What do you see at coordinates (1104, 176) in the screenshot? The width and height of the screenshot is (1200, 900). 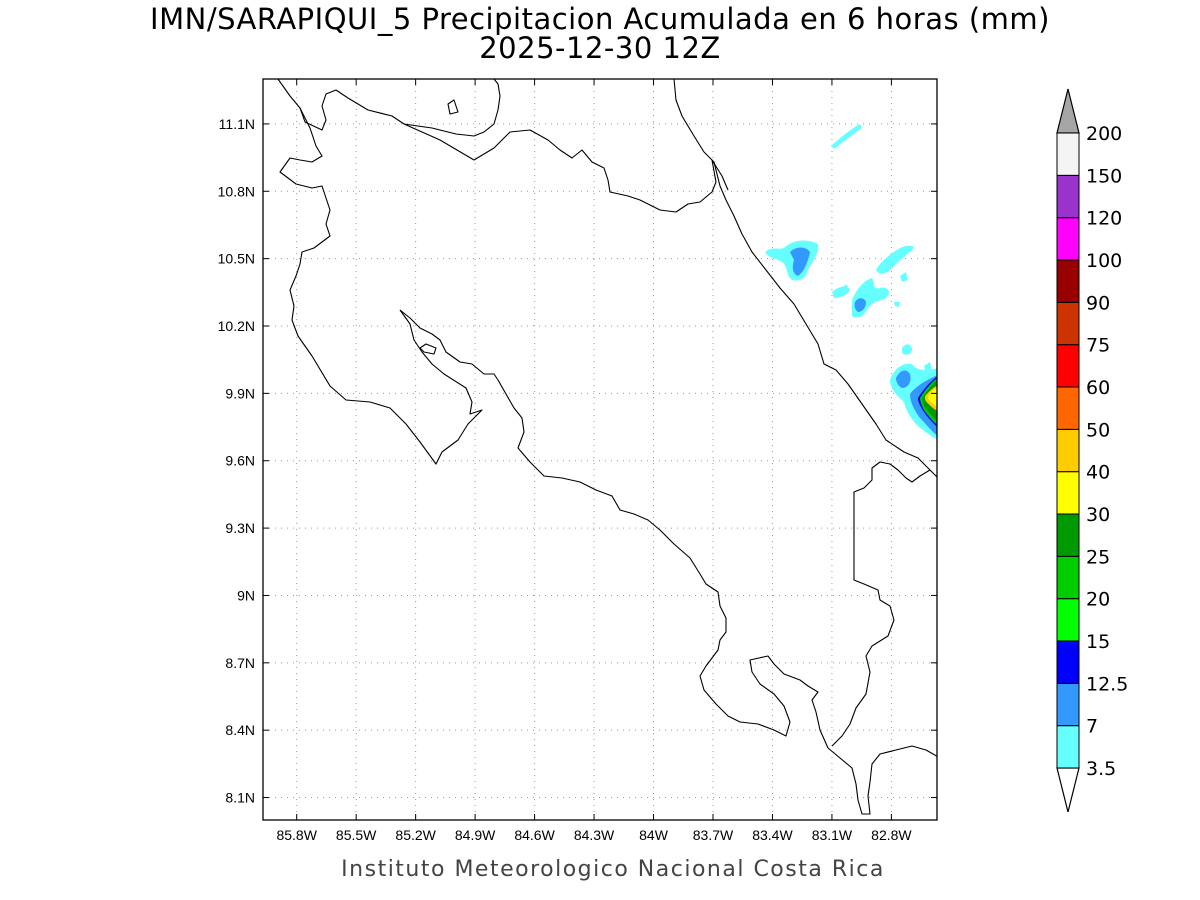 I see `colorbar-label: 150` at bounding box center [1104, 176].